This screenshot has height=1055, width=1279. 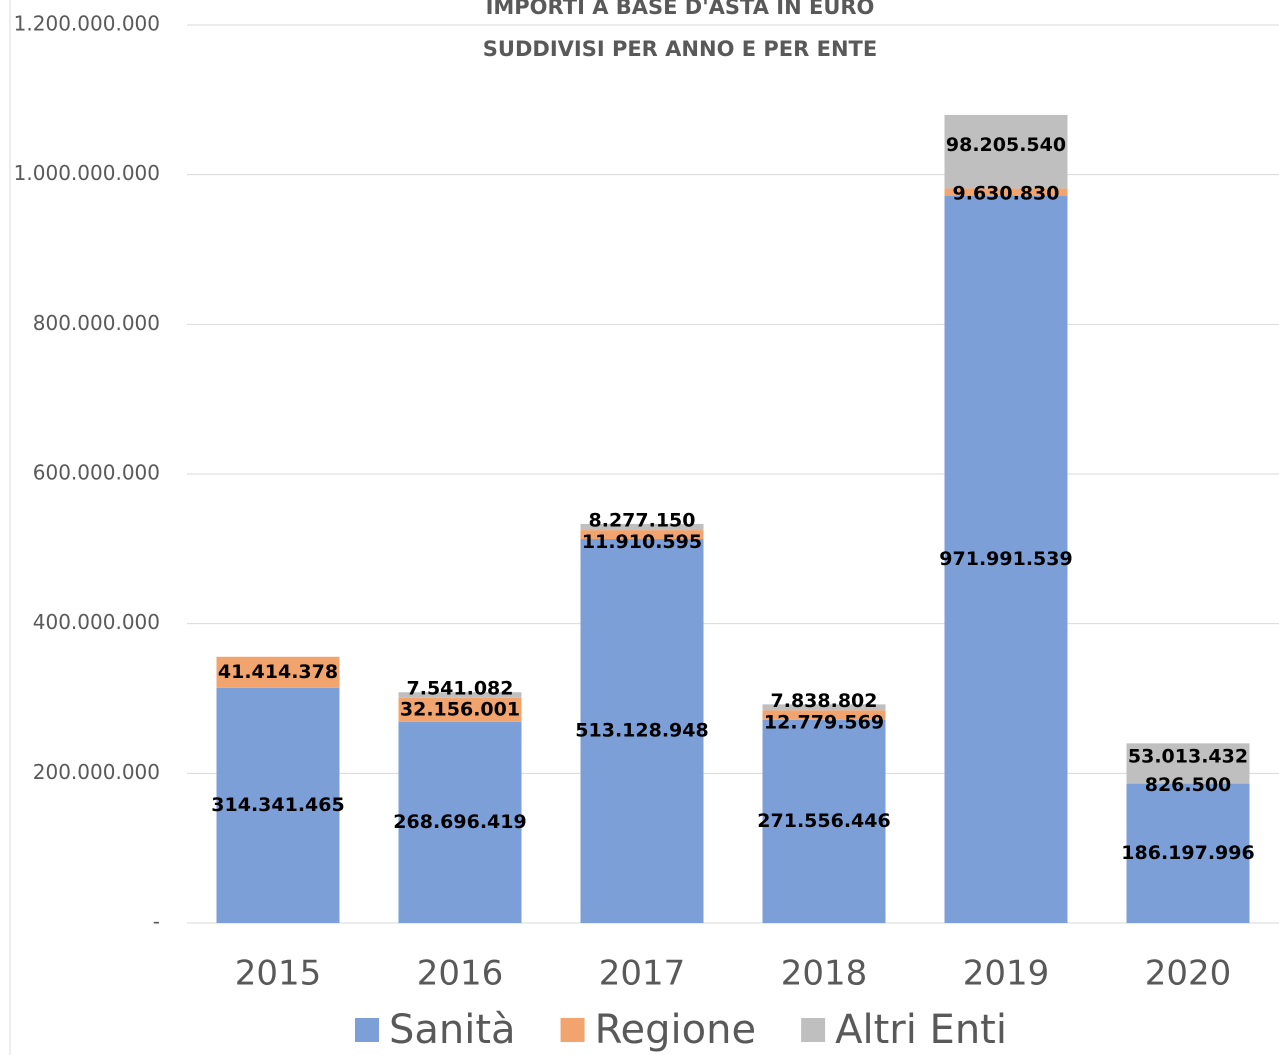 What do you see at coordinates (460, 974) in the screenshot?
I see `x-tick-label: 2016` at bounding box center [460, 974].